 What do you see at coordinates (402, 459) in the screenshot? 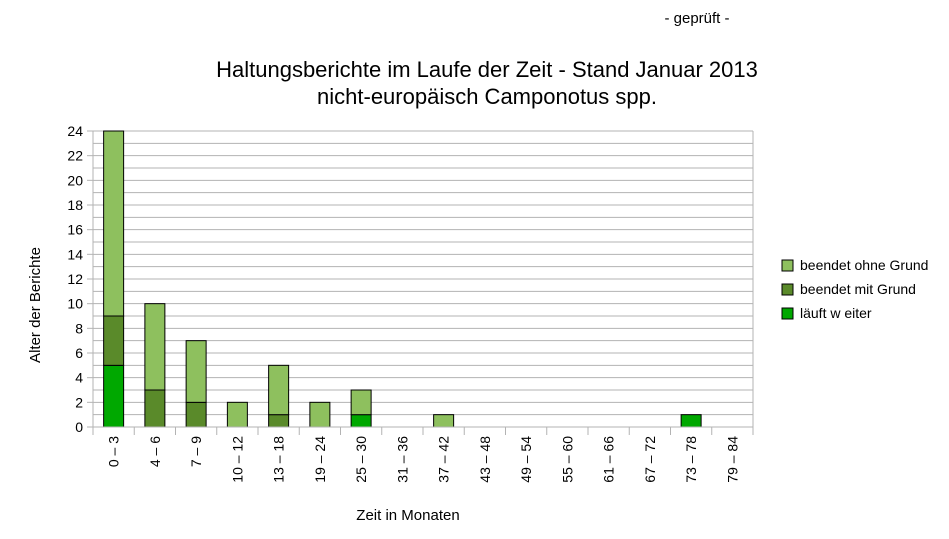
I see `x-tick-label: 31 – 36` at bounding box center [402, 459].